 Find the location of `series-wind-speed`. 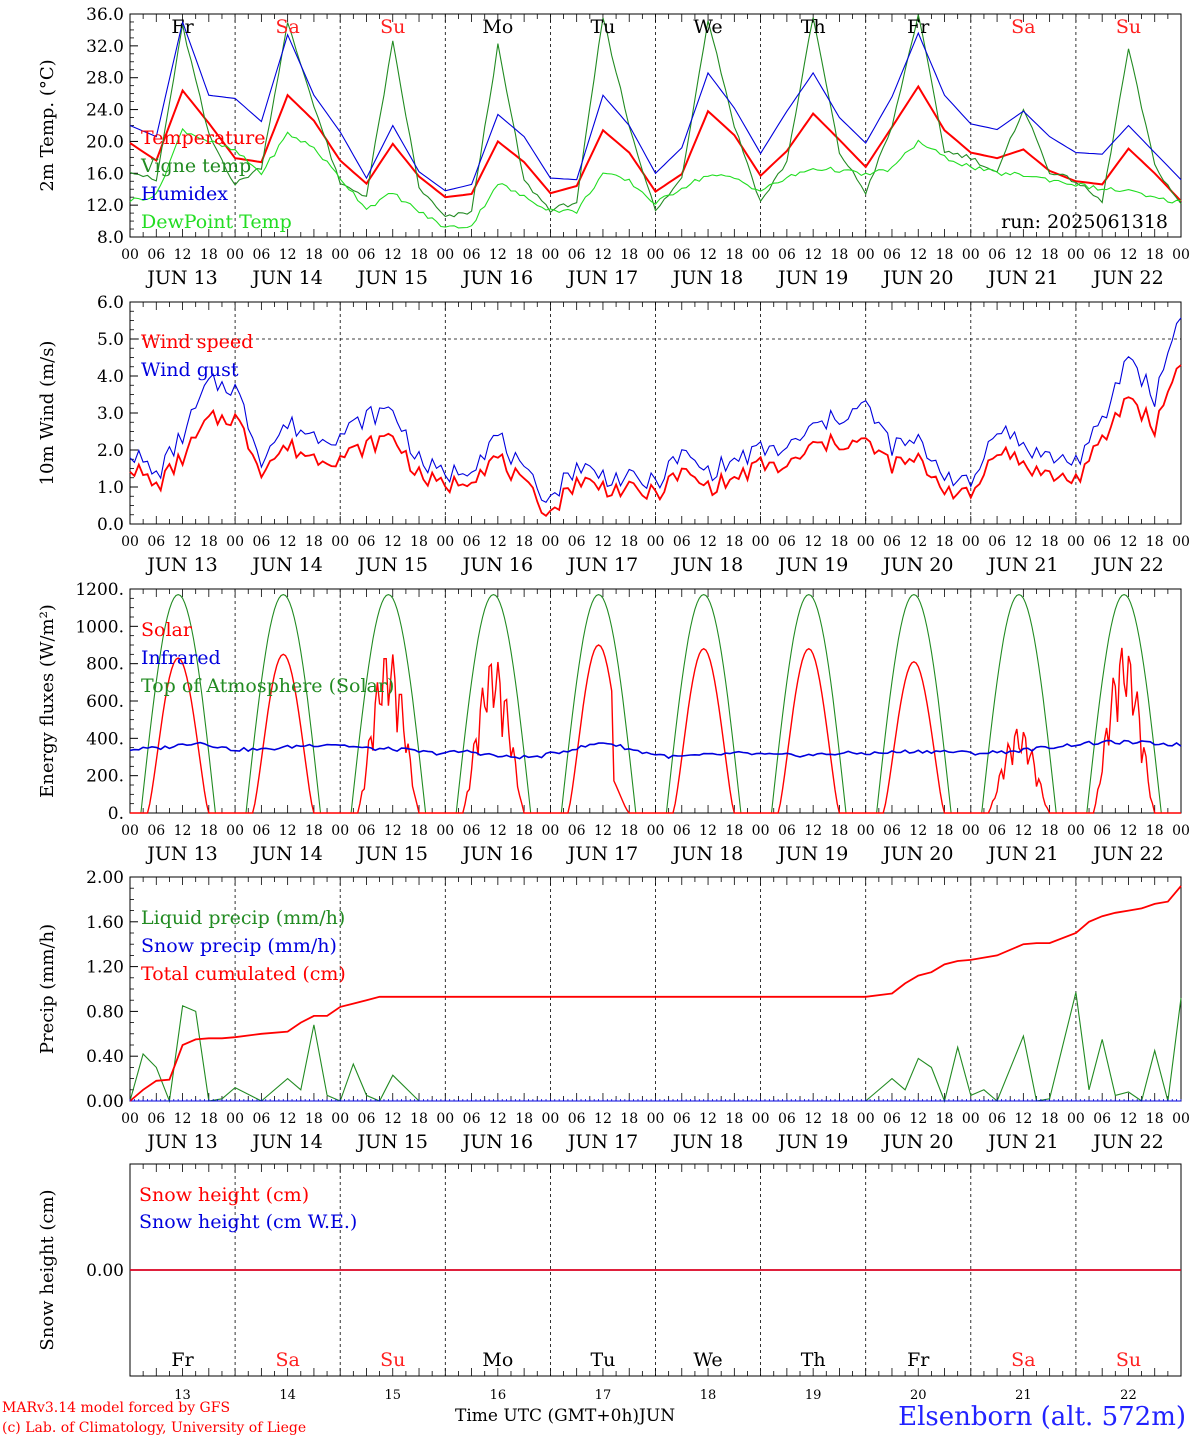

series-wind-speed is located at coordinates (655, 440).